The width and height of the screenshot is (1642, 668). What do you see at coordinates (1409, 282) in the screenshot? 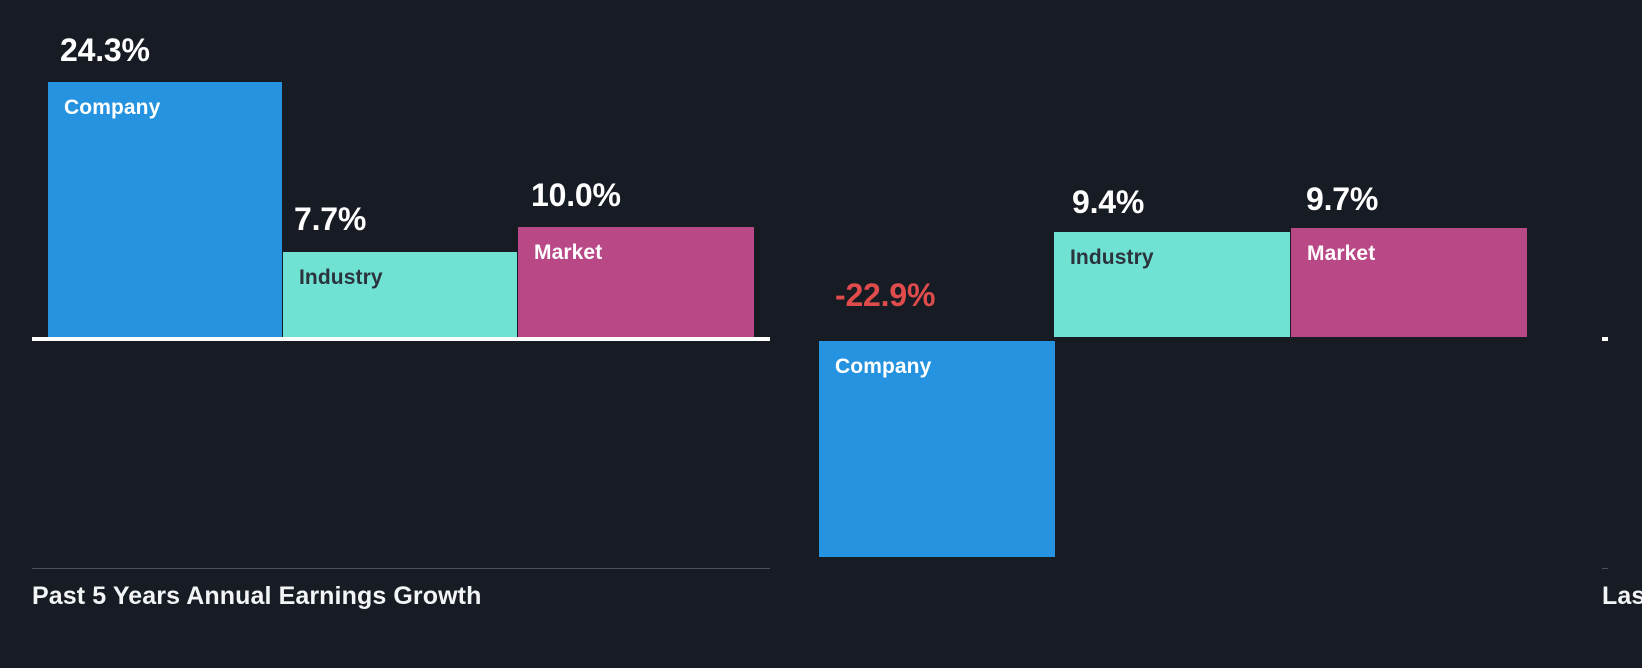
I see `bar-market-last-1-year: Market` at bounding box center [1409, 282].